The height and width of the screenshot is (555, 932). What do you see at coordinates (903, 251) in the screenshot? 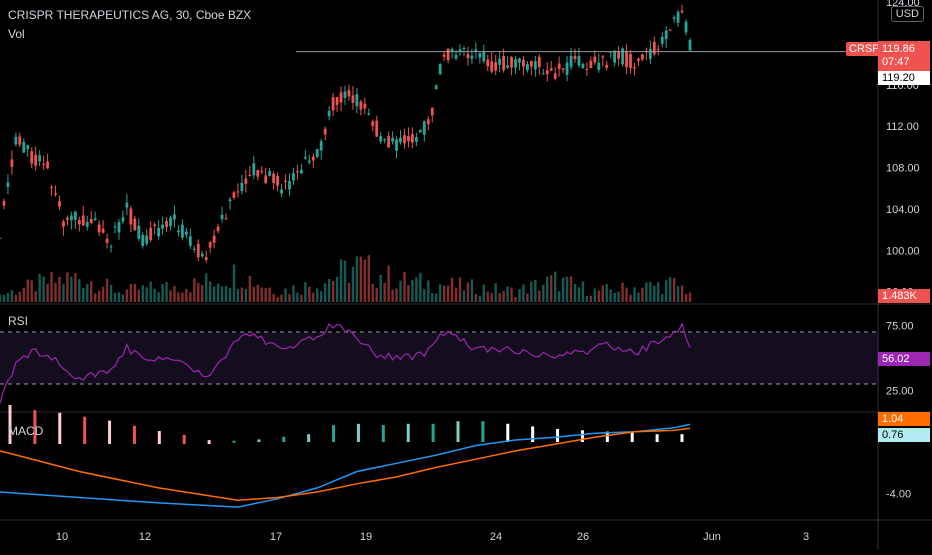
I see `price-tick-label: 100.00` at bounding box center [903, 251].